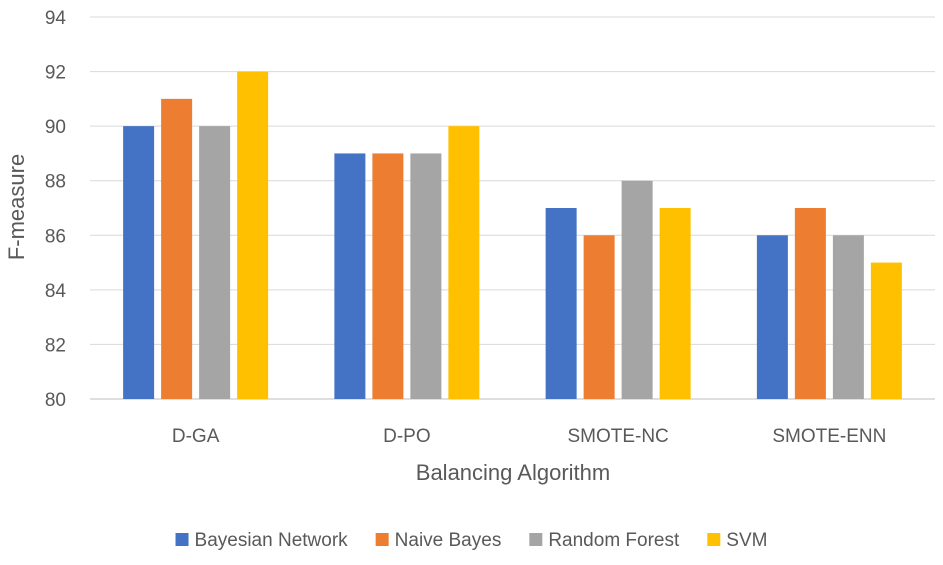 This screenshot has height=565, width=943. Describe the element at coordinates (56, 291) in the screenshot. I see `y-tick-label: 84` at that location.